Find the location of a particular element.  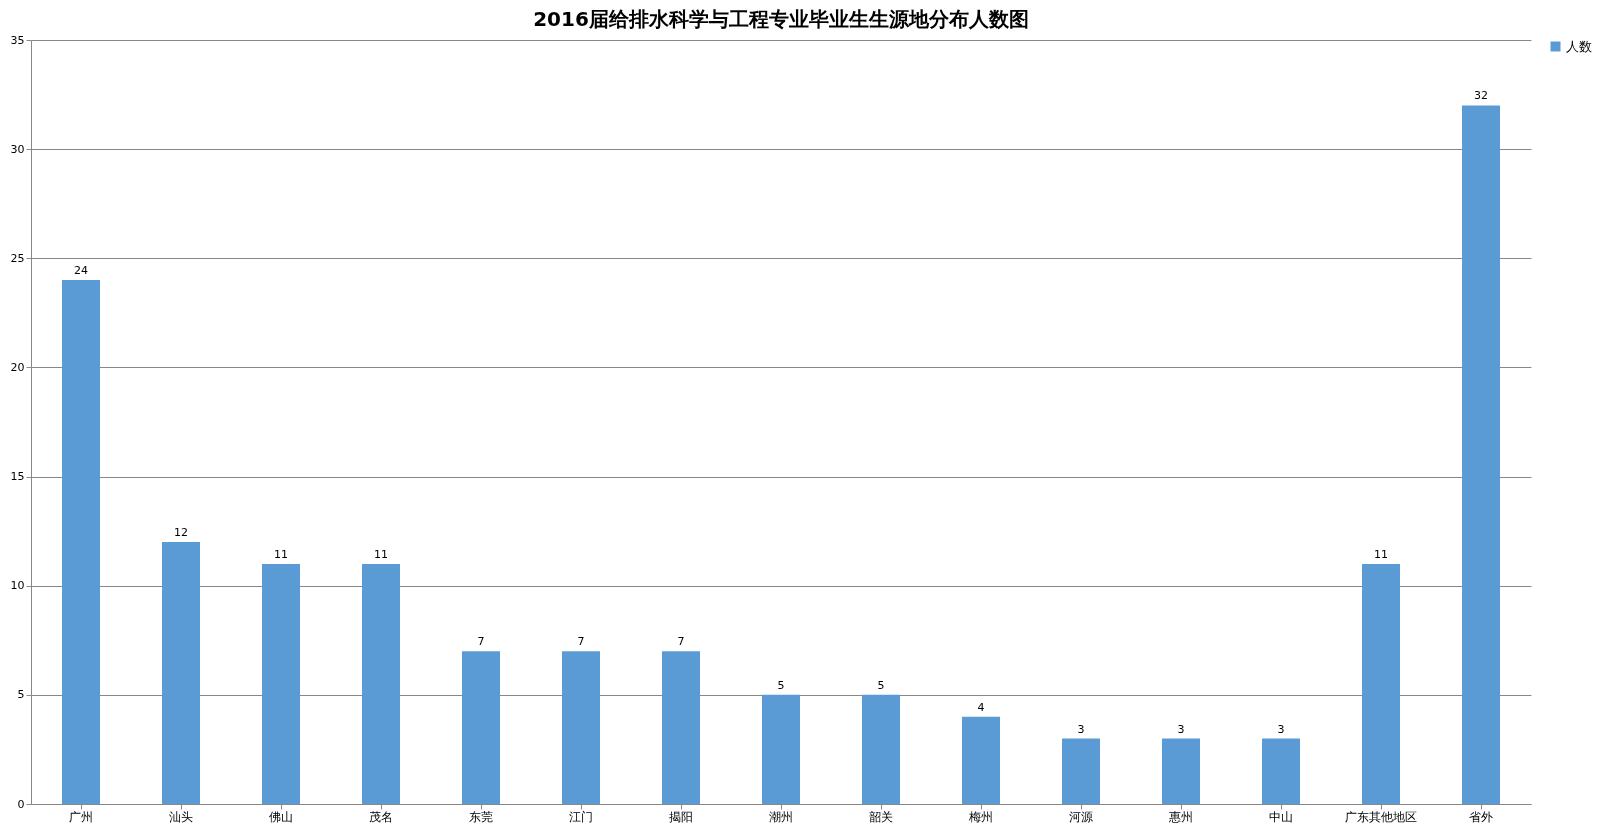

x-tick-label: 惠州 is located at coordinates (1180, 816).